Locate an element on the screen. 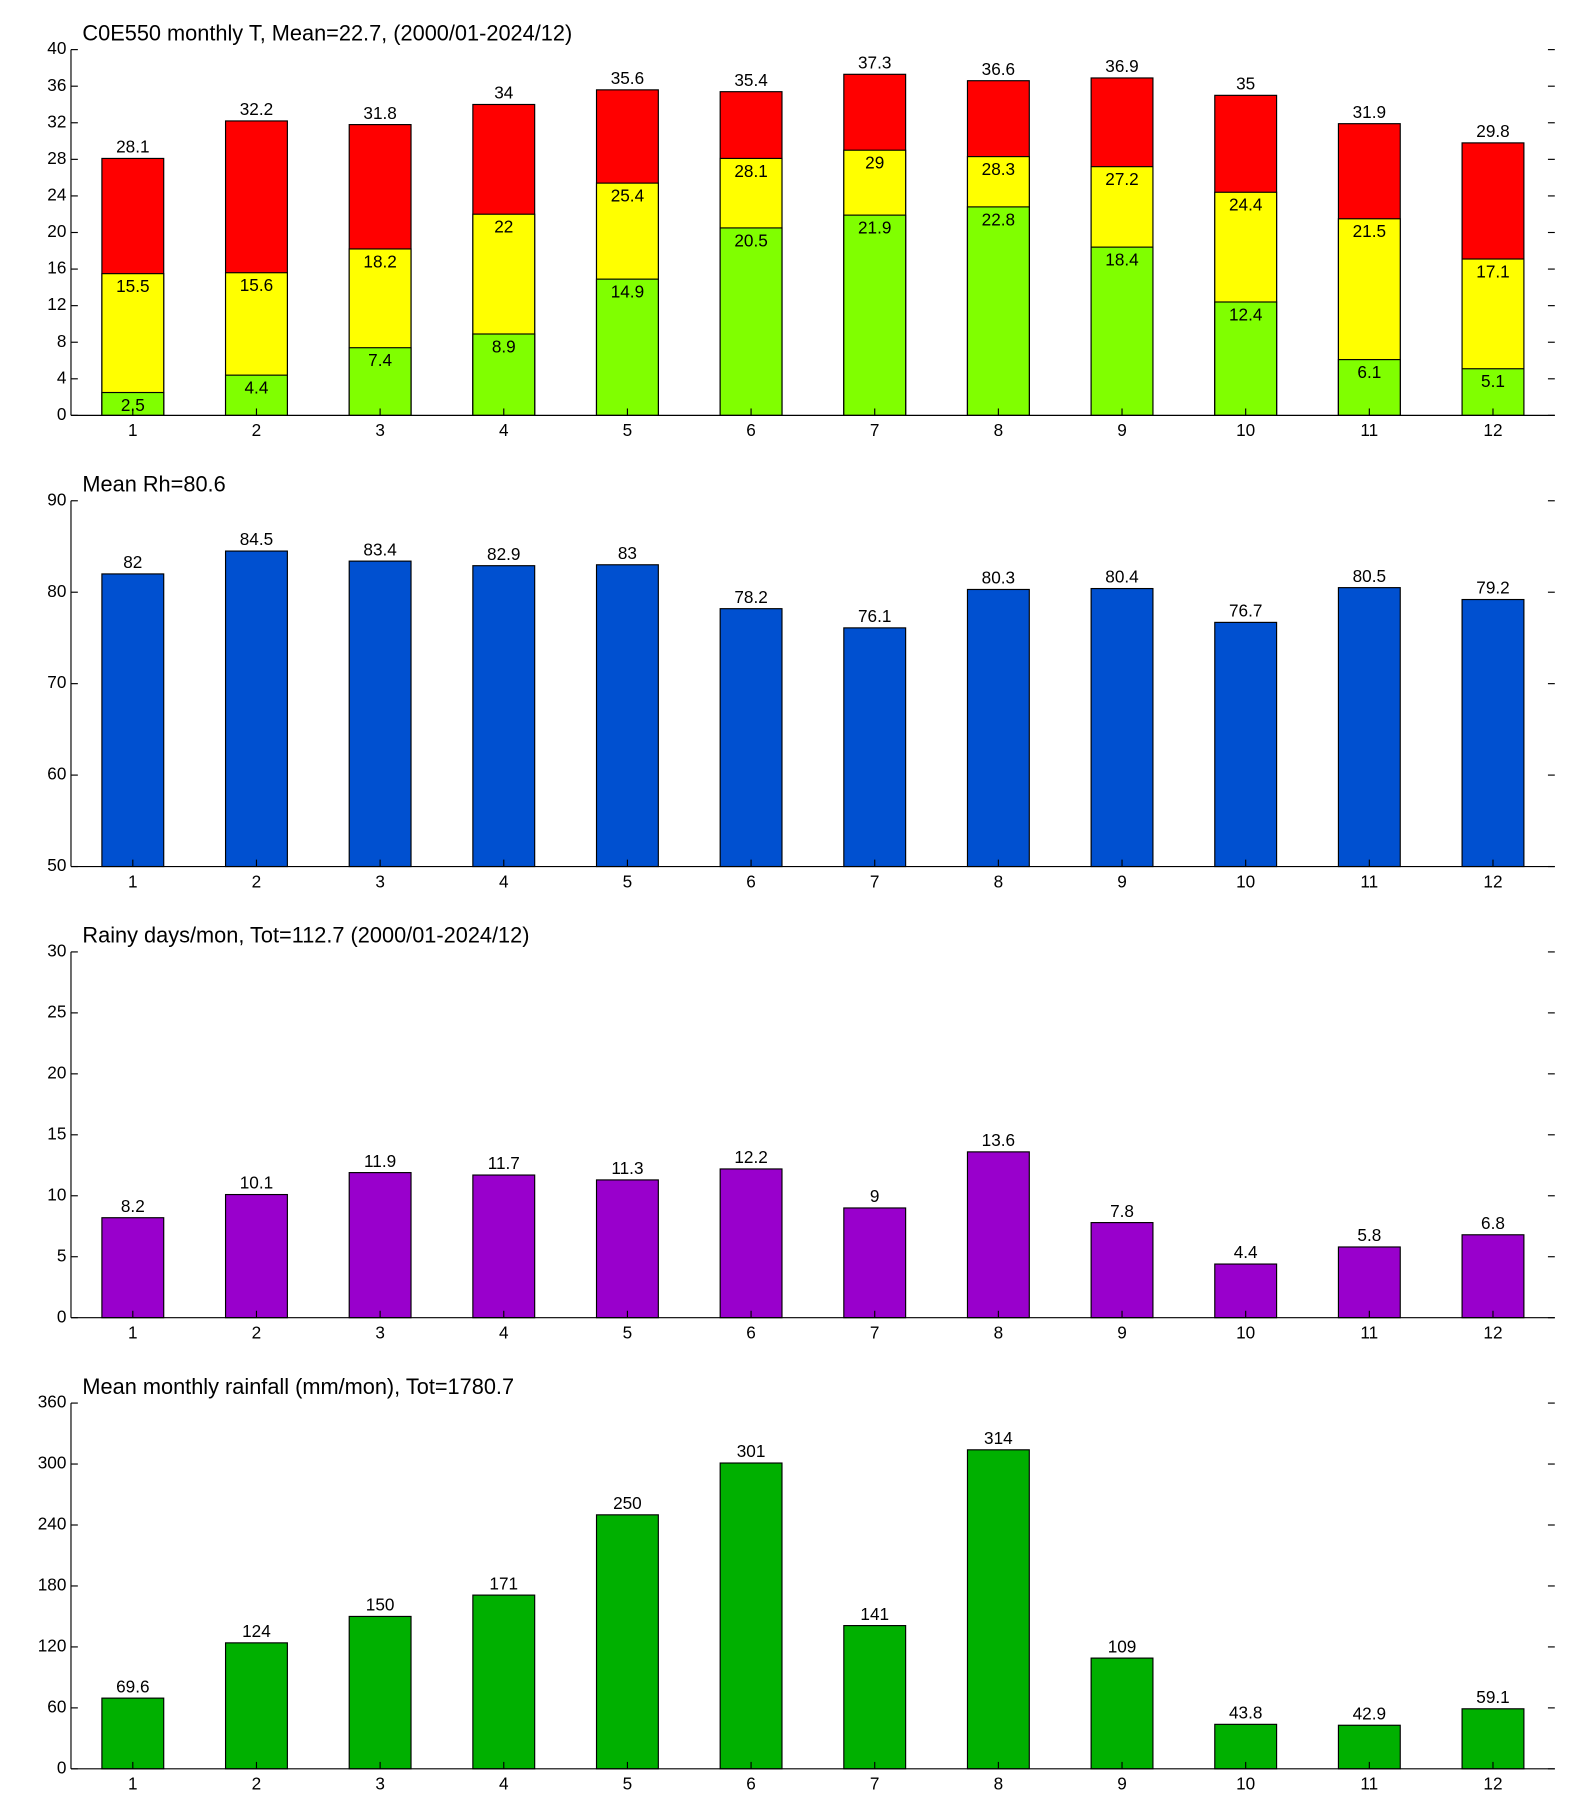 This screenshot has height=1800, width=1580. value-label: 76.7 is located at coordinates (1245, 611).